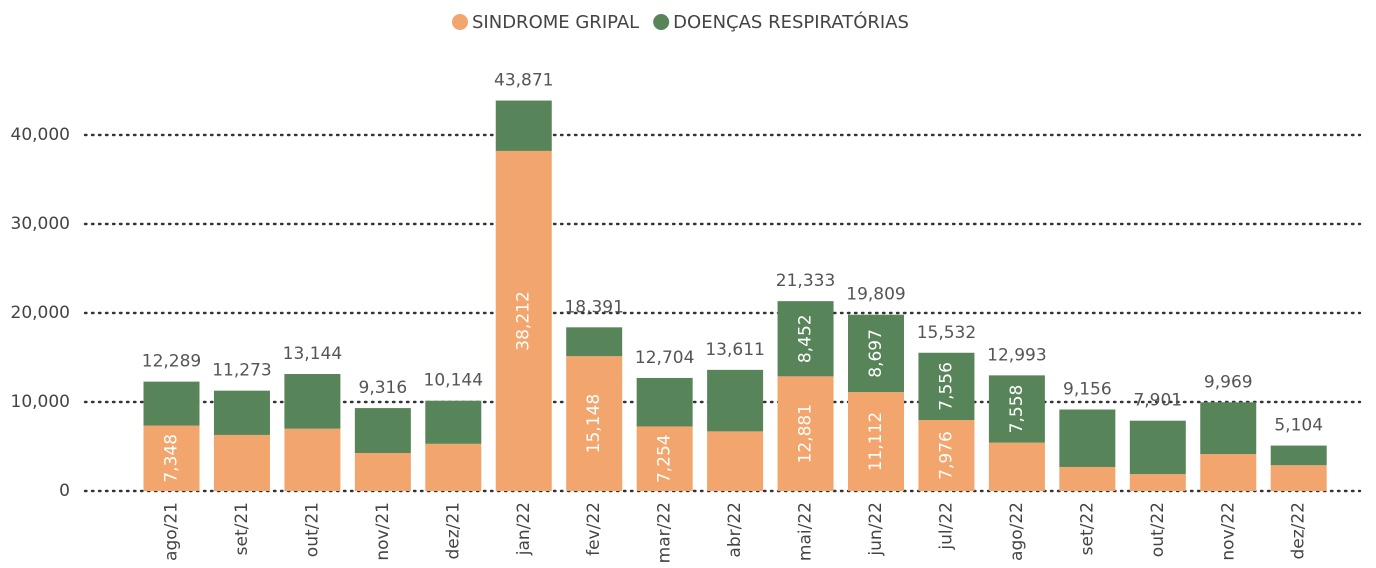 This screenshot has width=1376, height=568. I want to click on total-label: 11,273, so click(241, 371).